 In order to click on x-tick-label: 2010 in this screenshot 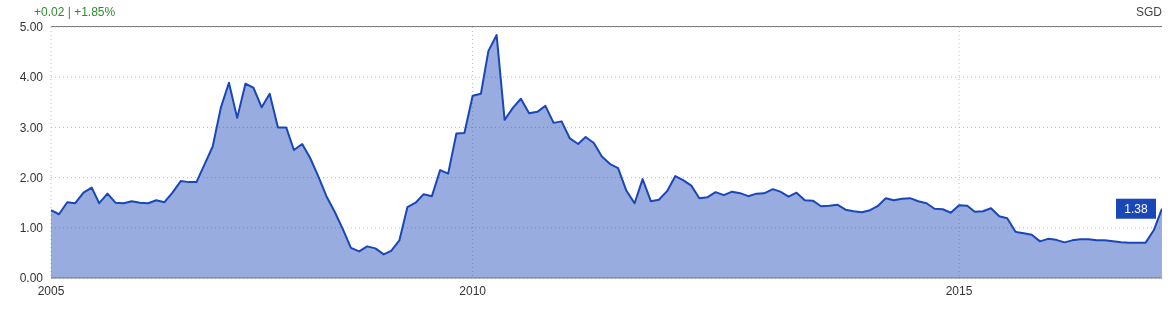, I will do `click(473, 290)`.